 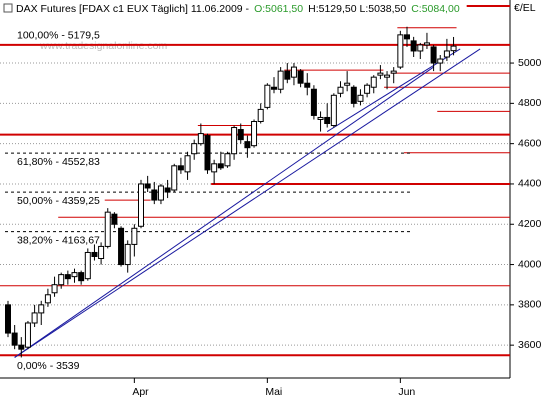 What do you see at coordinates (435, 9) in the screenshot?
I see `header-close: C:5084,00` at bounding box center [435, 9].